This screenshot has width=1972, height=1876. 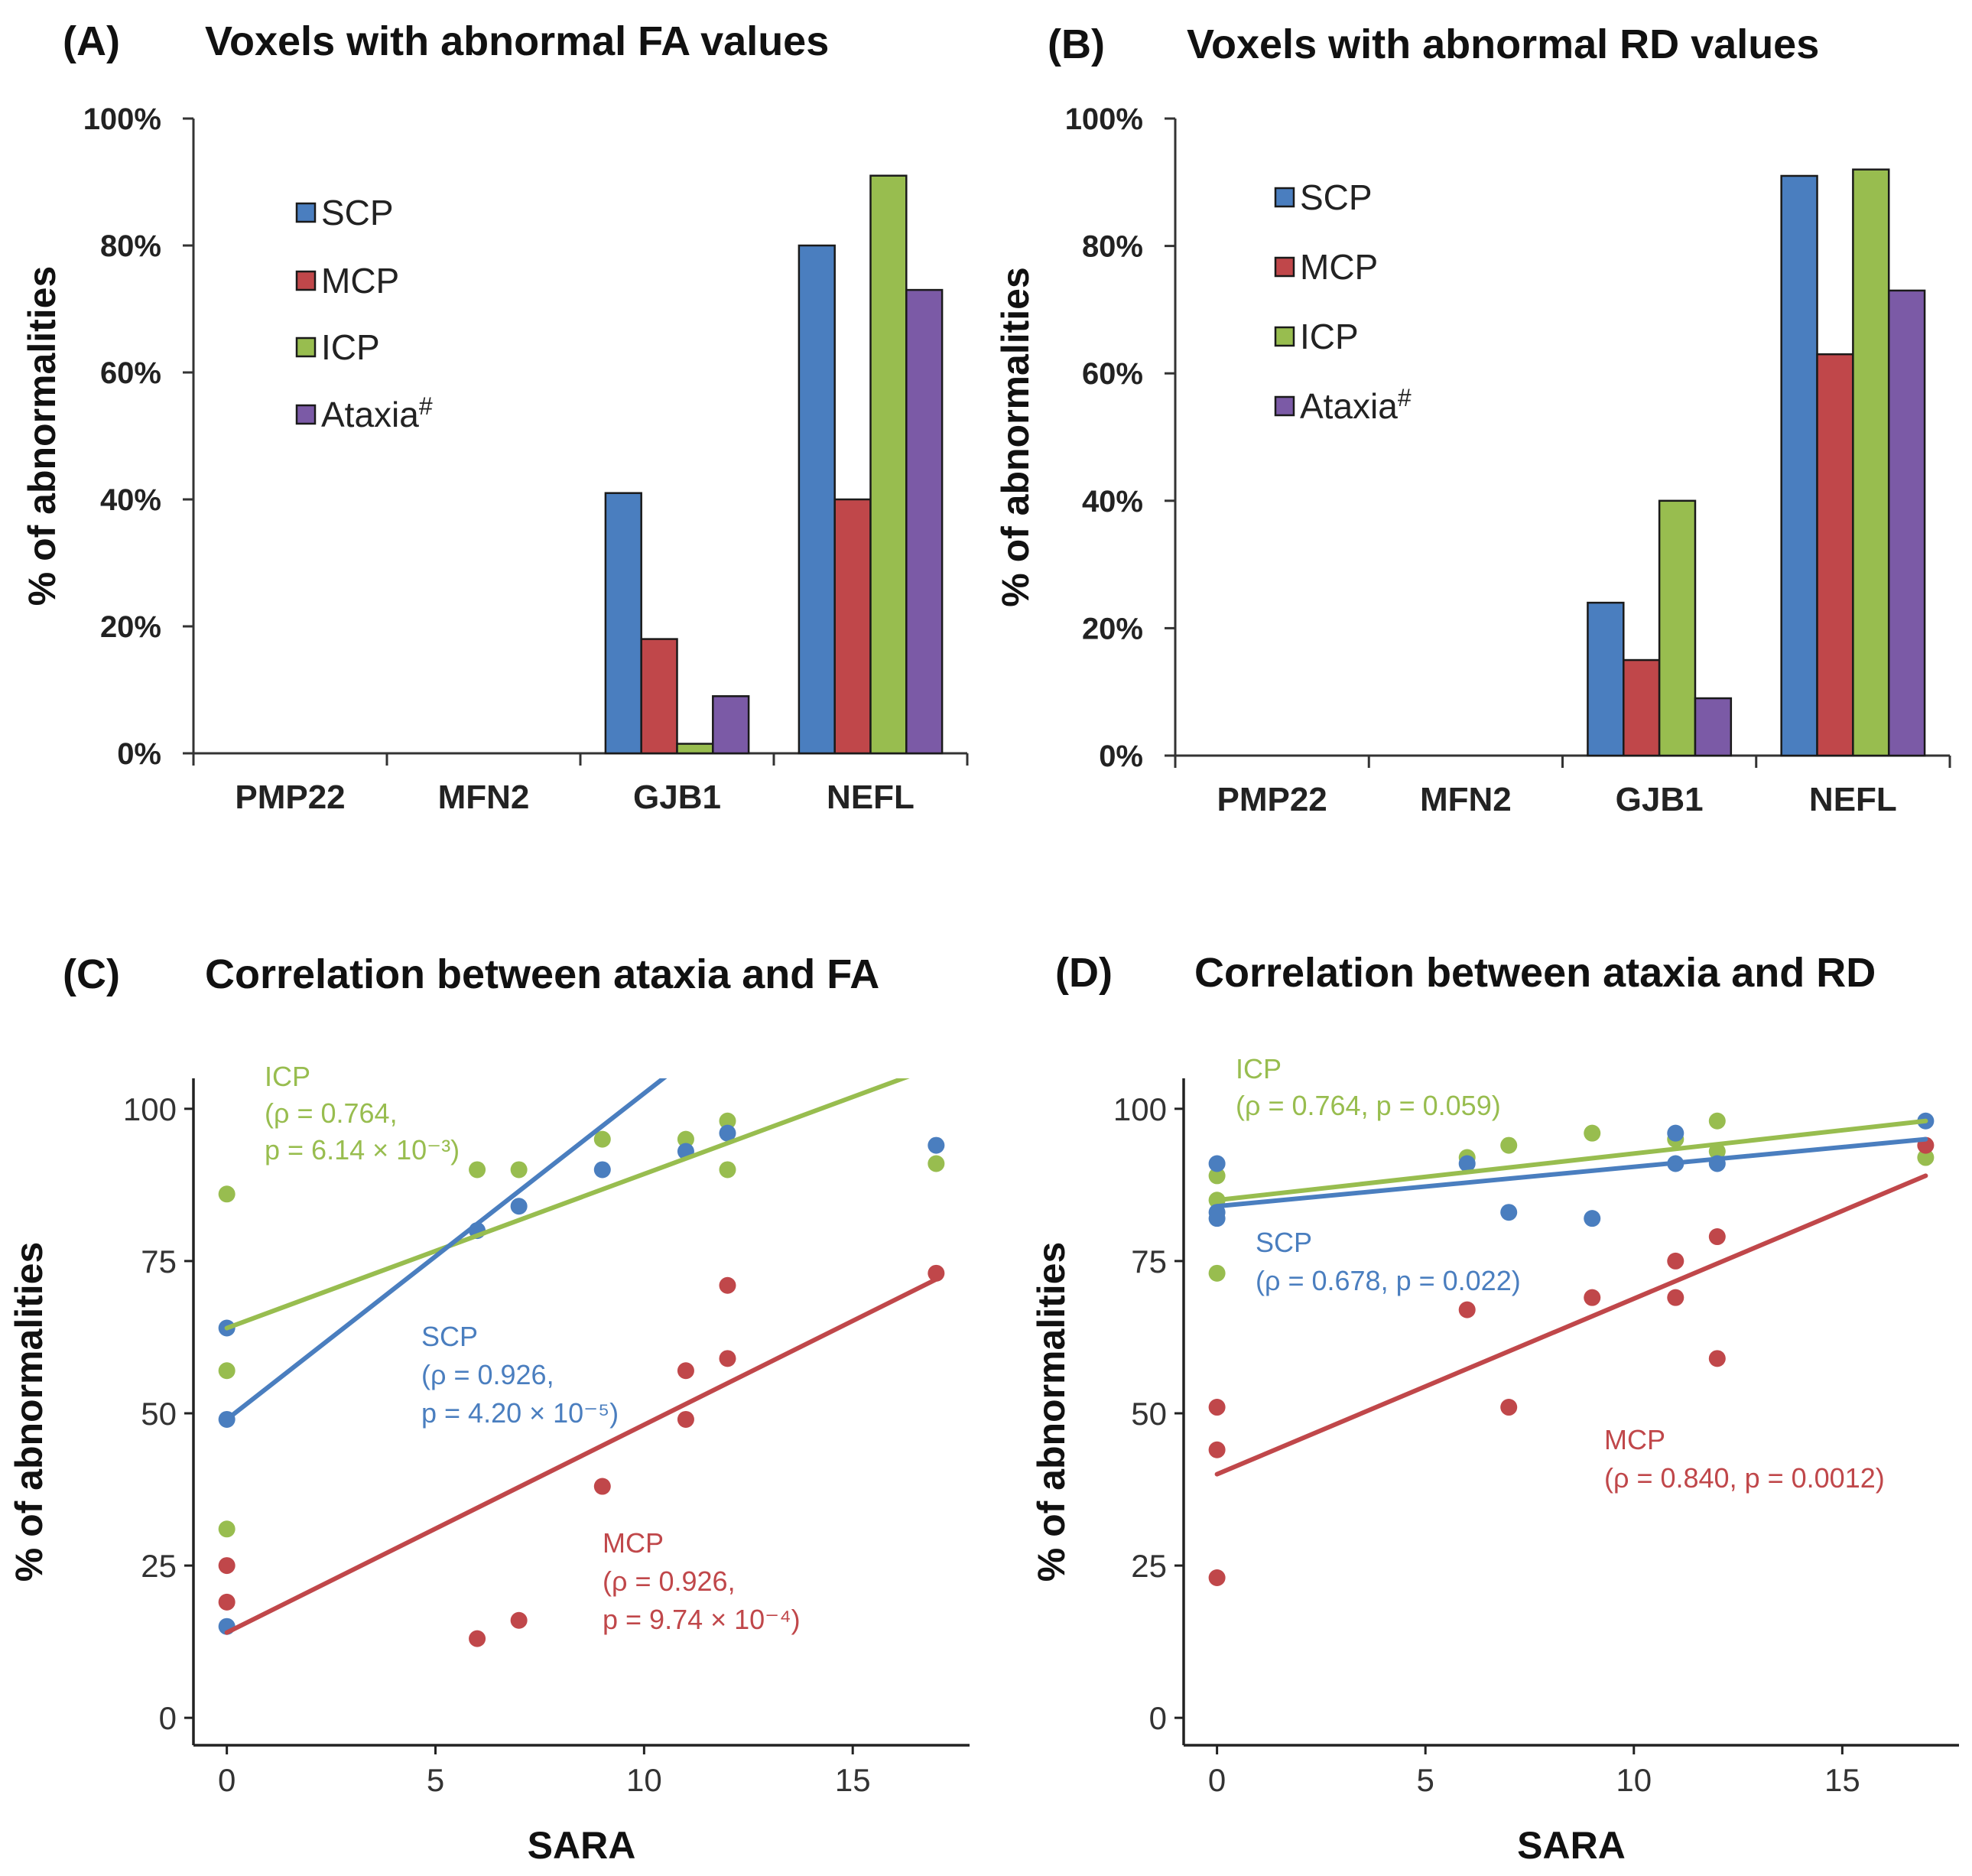 I want to click on legend-swatch-scp, so click(x=306, y=212).